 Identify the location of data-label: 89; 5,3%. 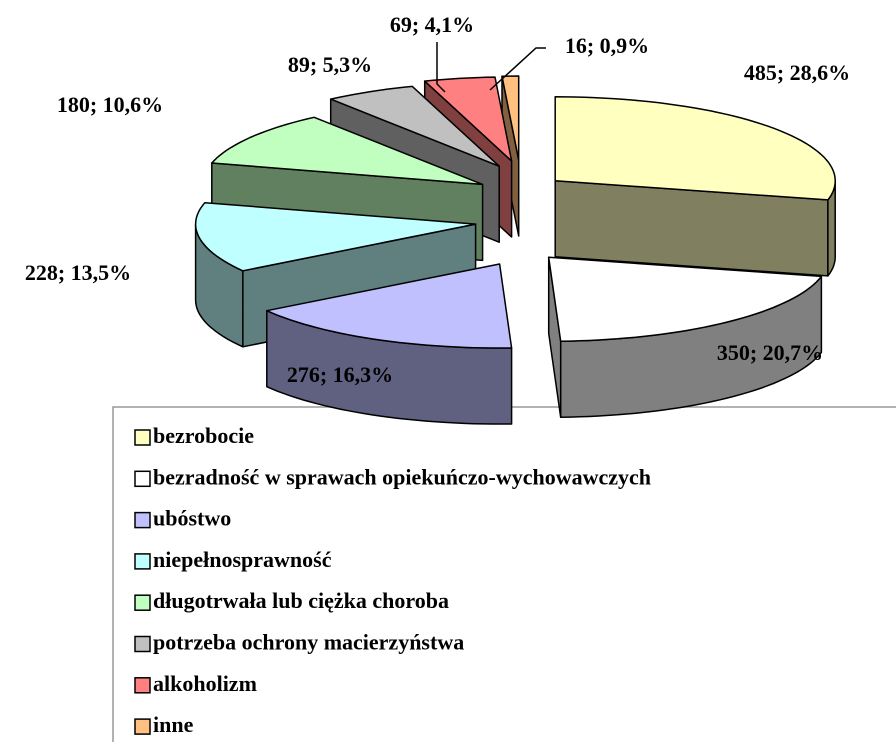
(330, 64).